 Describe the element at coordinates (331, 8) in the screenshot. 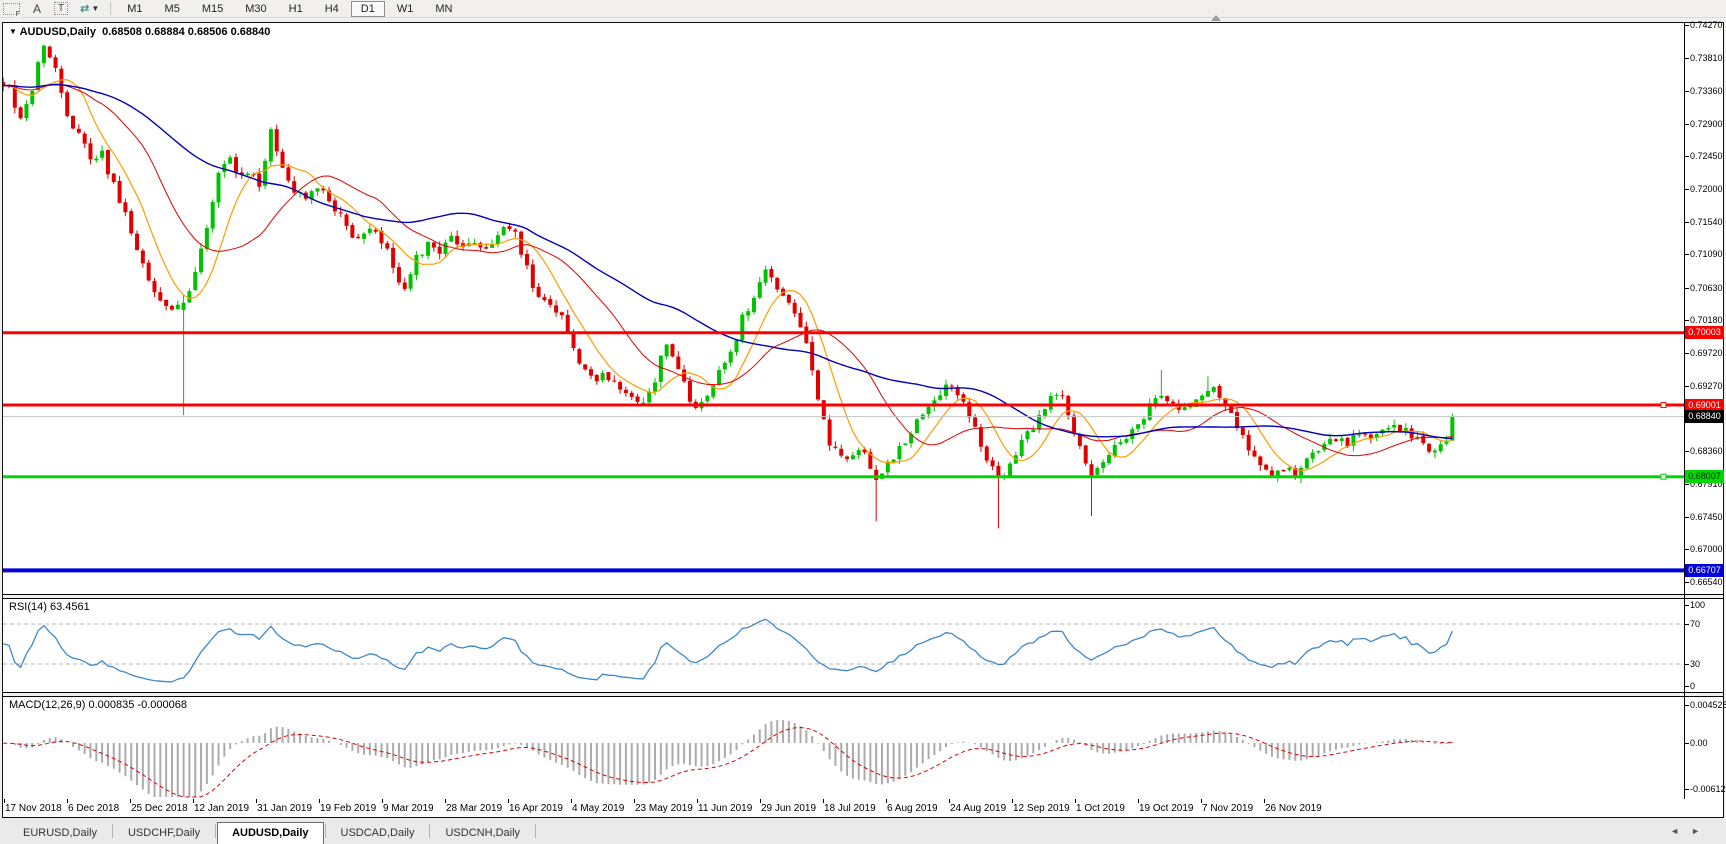

I see `timeframe-button-H4: H4` at that location.